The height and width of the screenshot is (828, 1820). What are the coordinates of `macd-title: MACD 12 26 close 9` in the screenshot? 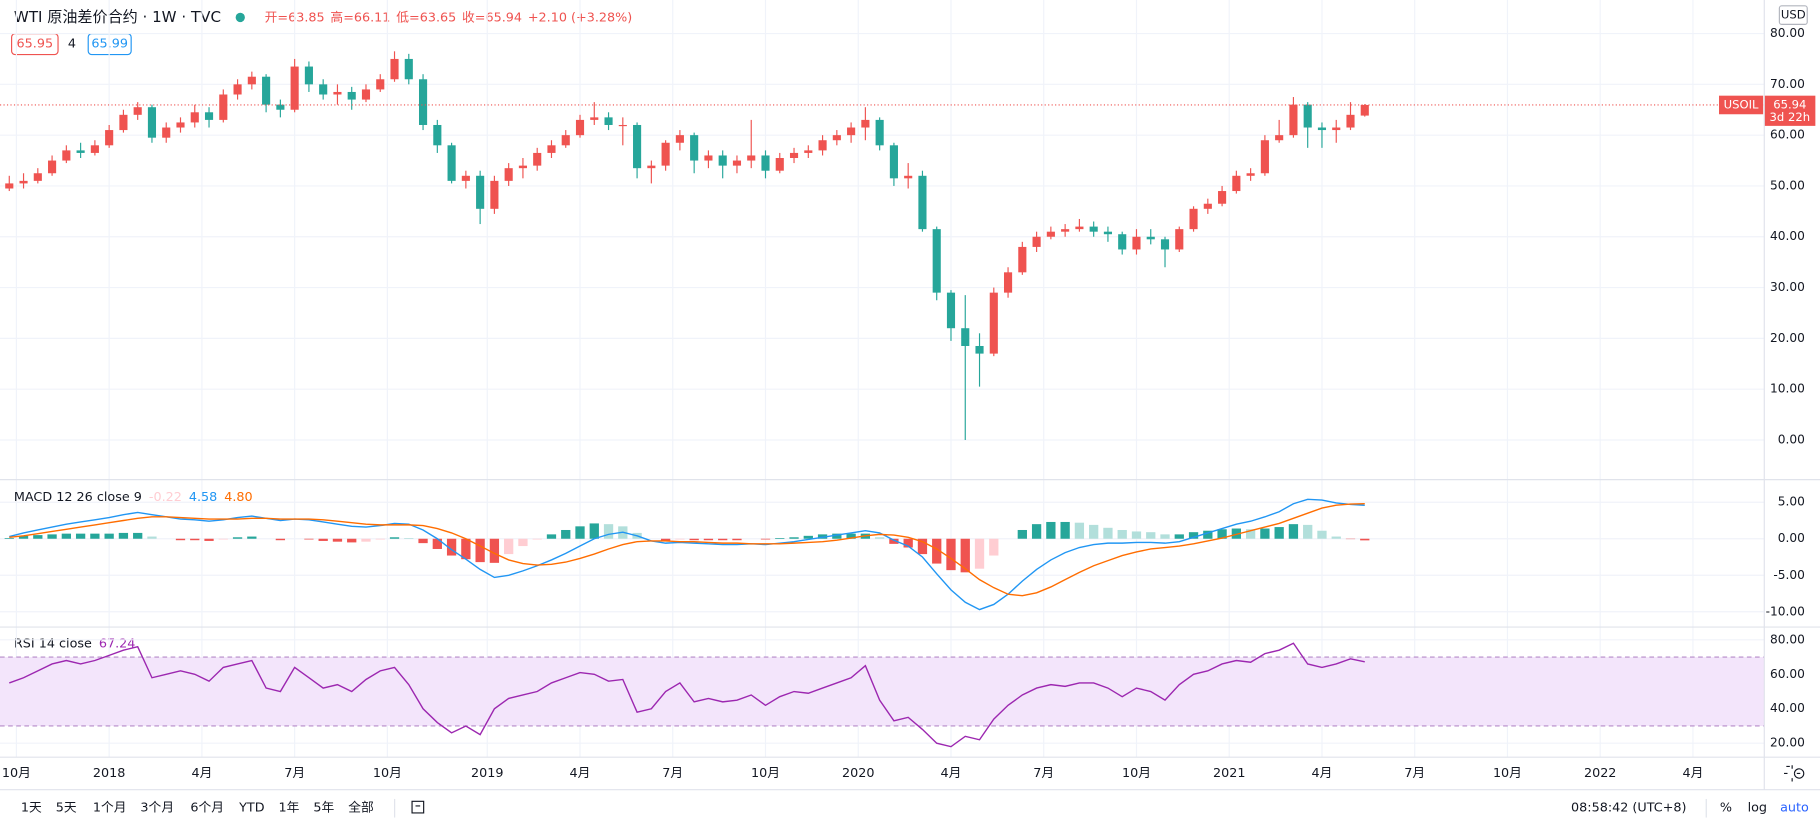 It's located at (78, 497).